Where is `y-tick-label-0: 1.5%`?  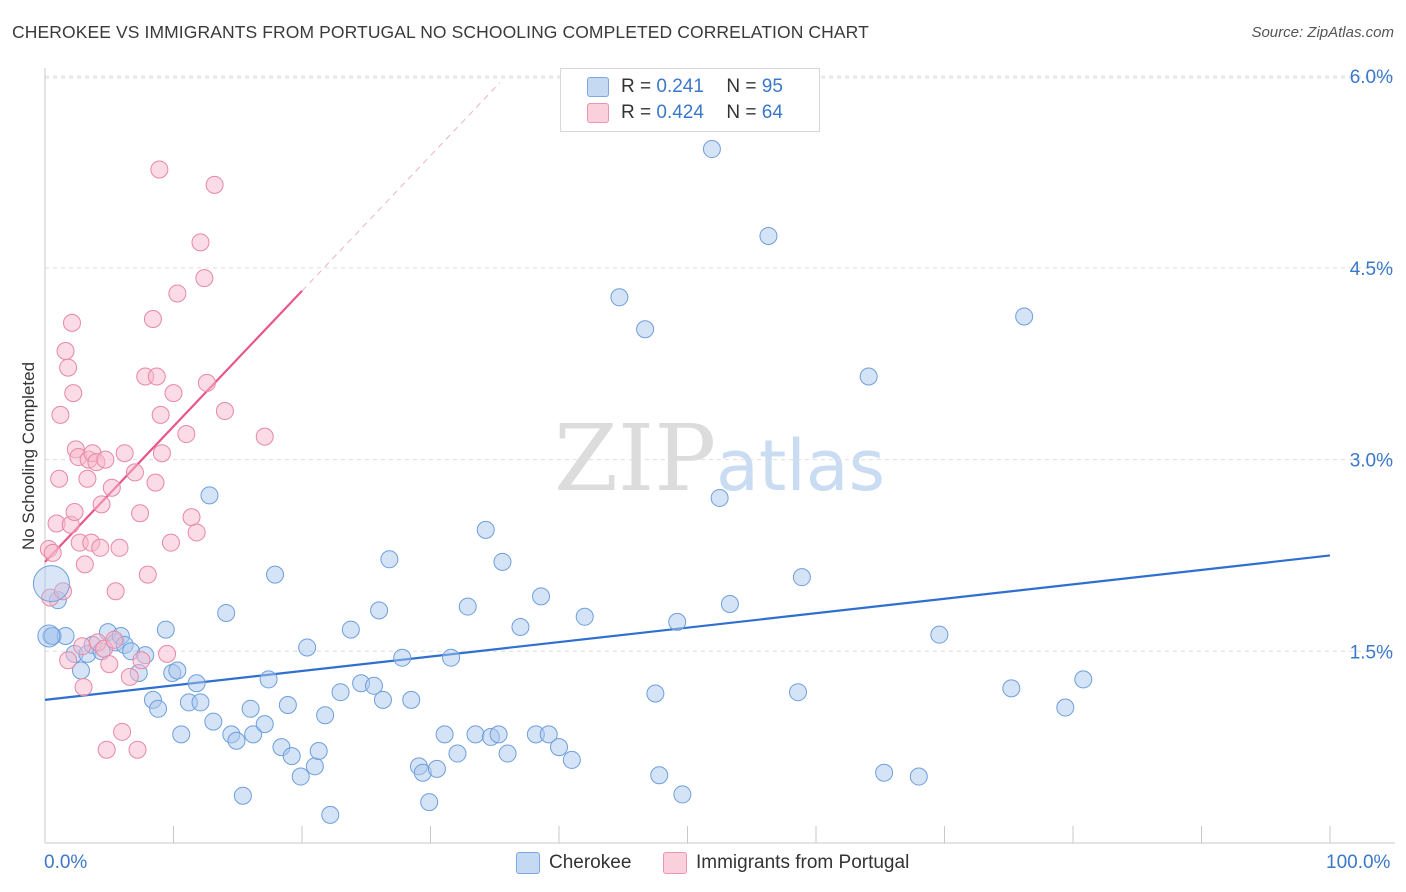
y-tick-label-0: 1.5% is located at coordinates (1371, 652).